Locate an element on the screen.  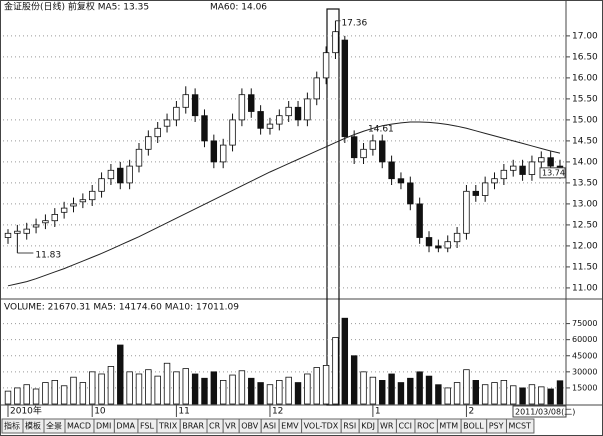
tab-label: WR is located at coordinates (387, 426).